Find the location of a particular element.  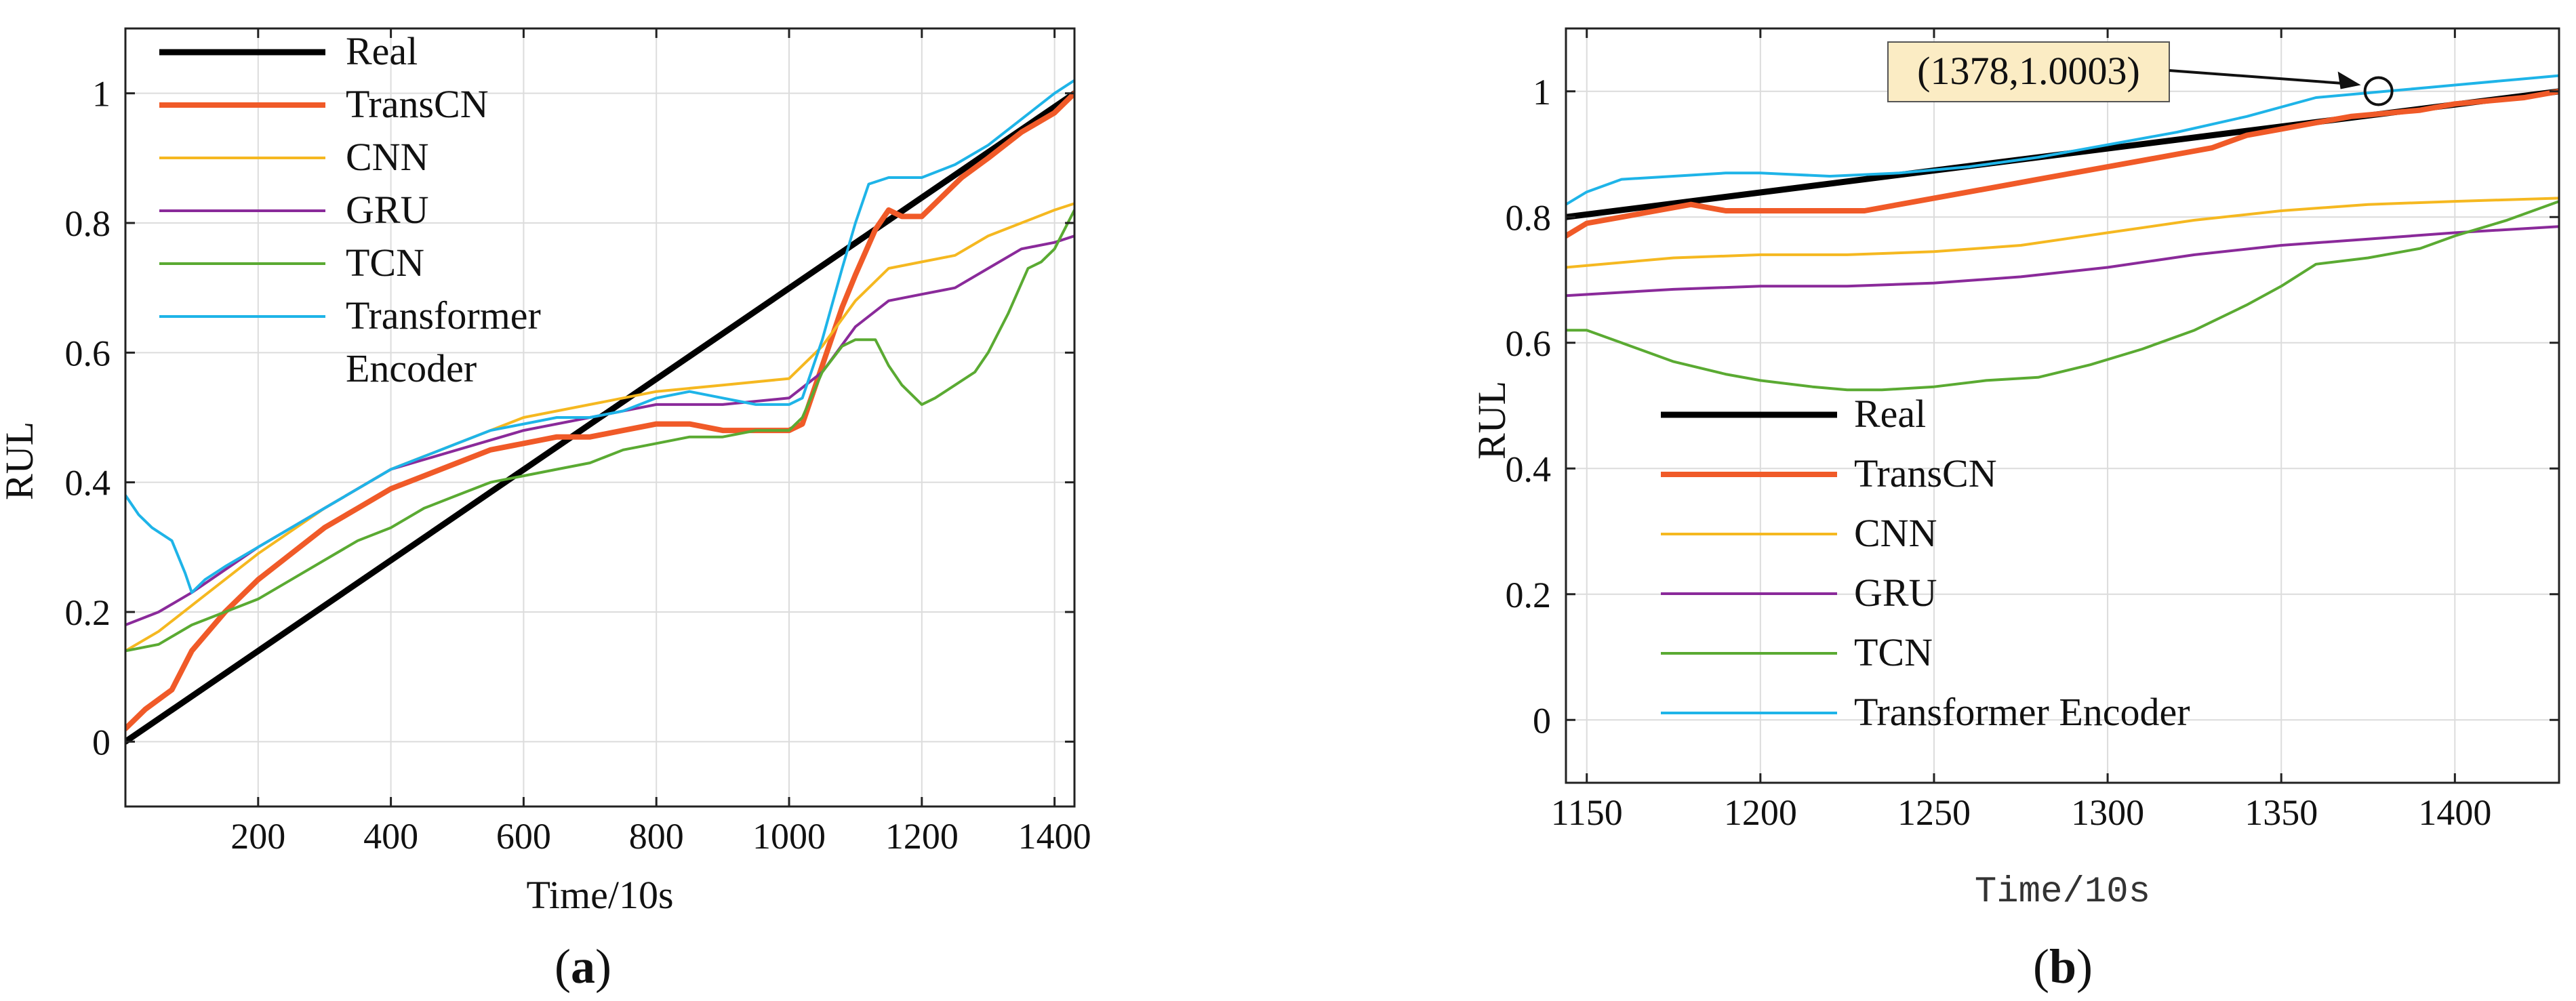

x-tick-label-0: 200 is located at coordinates (257, 836).